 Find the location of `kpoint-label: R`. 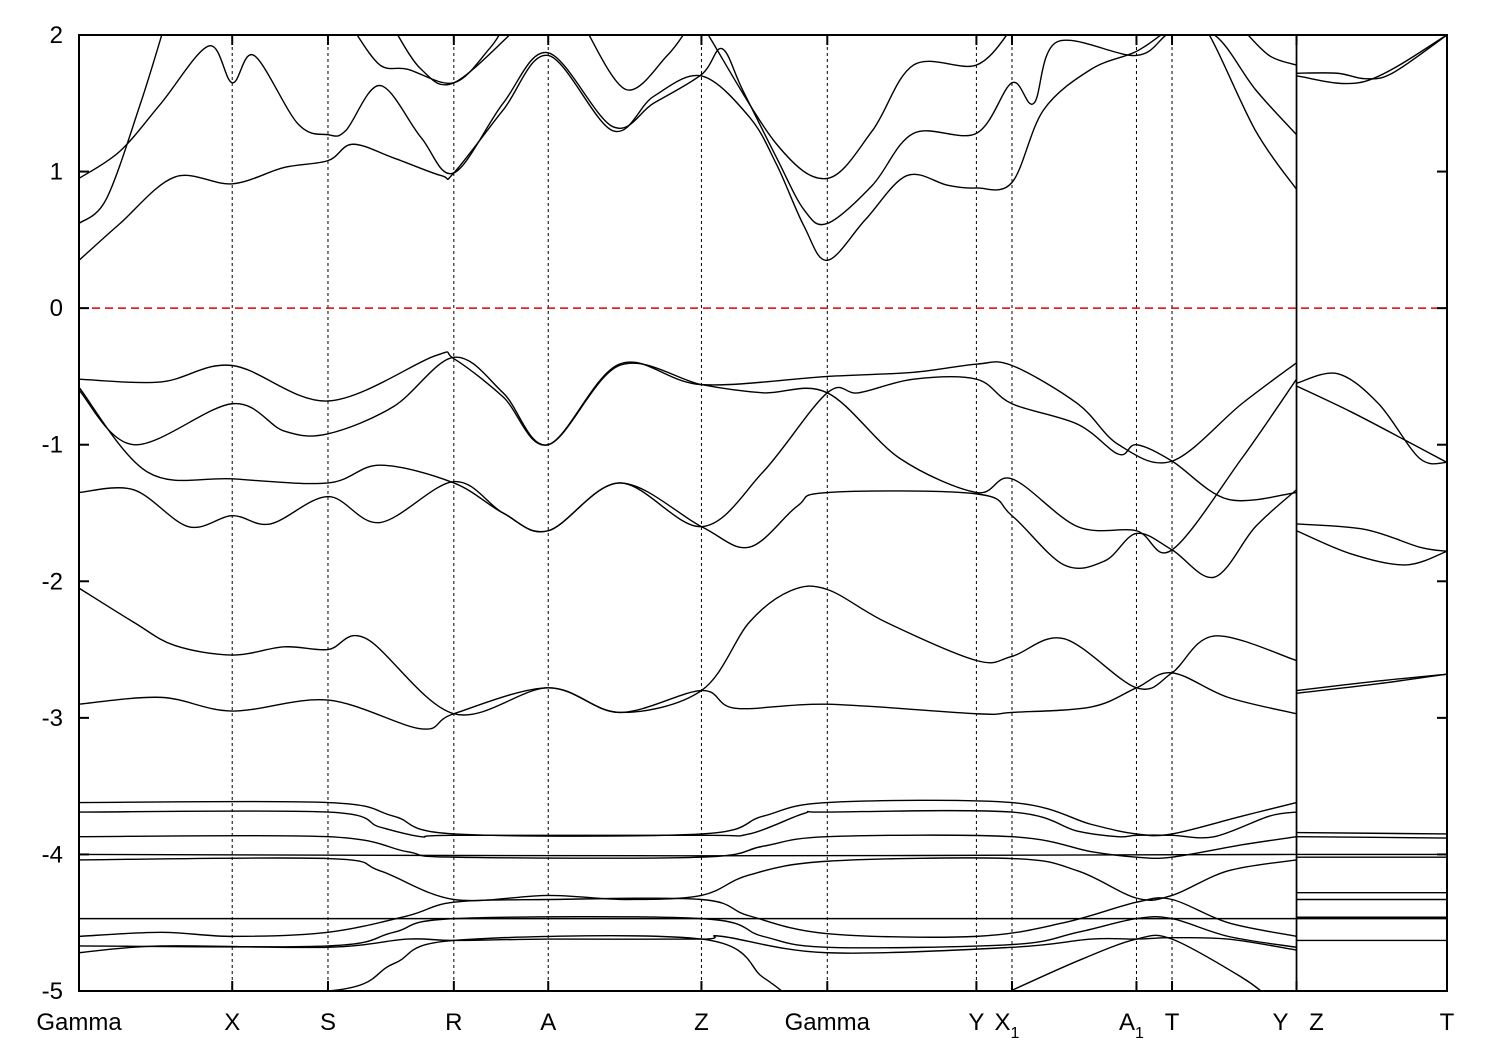

kpoint-label: R is located at coordinates (453, 1022).